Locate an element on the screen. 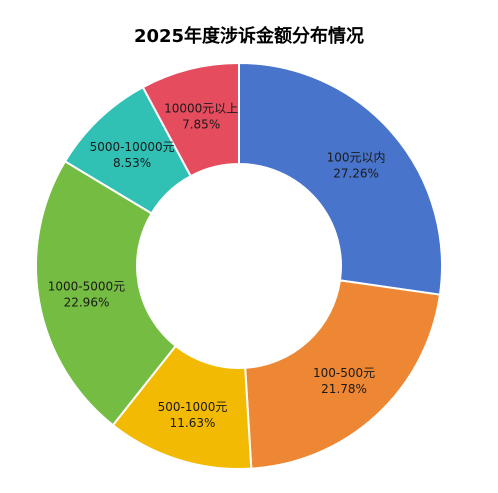 The width and height of the screenshot is (498, 493). chart-title: 2025年度涉诉金额分布情况 is located at coordinates (249, 36).